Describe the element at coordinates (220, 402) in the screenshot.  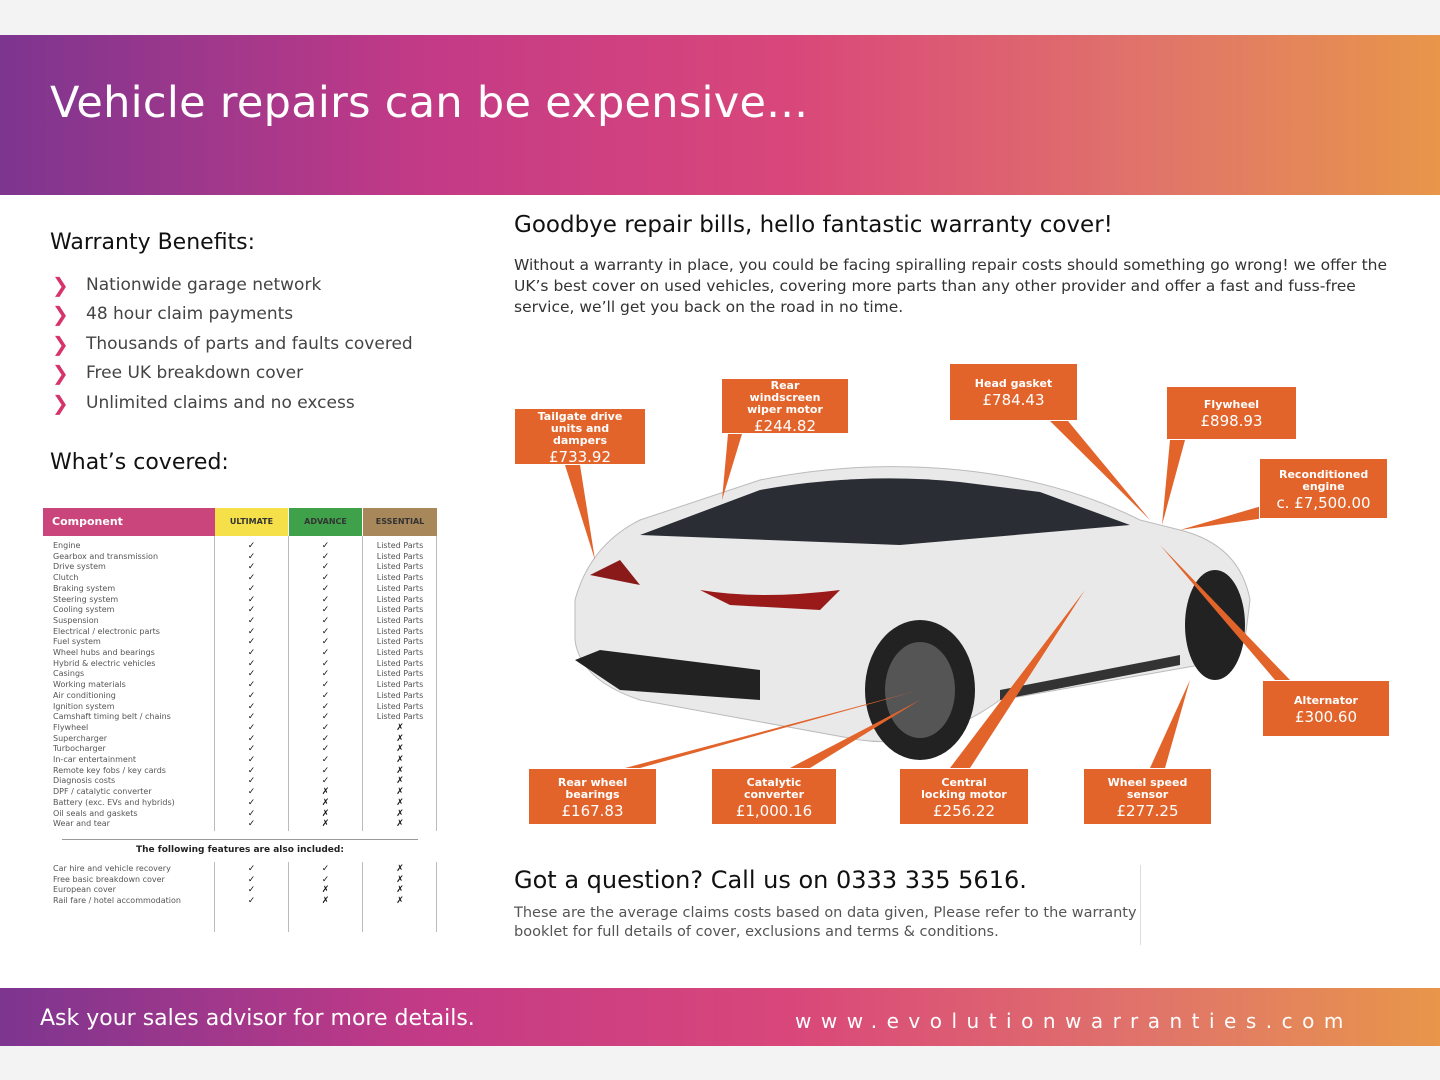
I see `benefit-label: Unlimited claims and no excess` at that location.